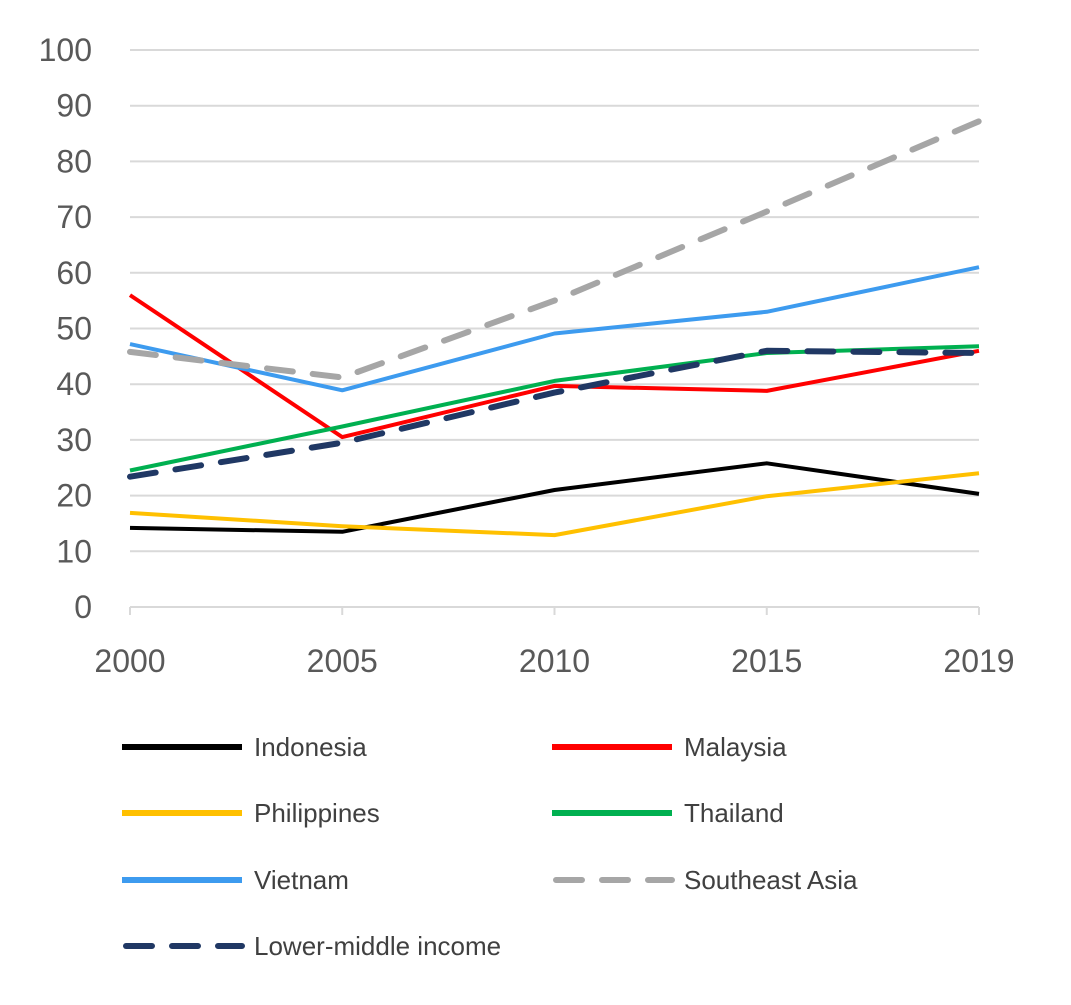  What do you see at coordinates (377, 946) in the screenshot?
I see `legend-label: Lower-middle income` at bounding box center [377, 946].